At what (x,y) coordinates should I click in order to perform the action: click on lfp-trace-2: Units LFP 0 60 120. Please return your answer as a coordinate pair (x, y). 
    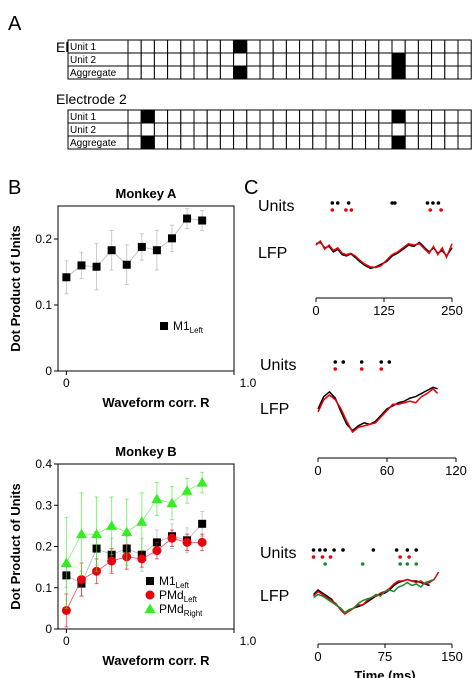
    Looking at the image, I should click on (363, 417).